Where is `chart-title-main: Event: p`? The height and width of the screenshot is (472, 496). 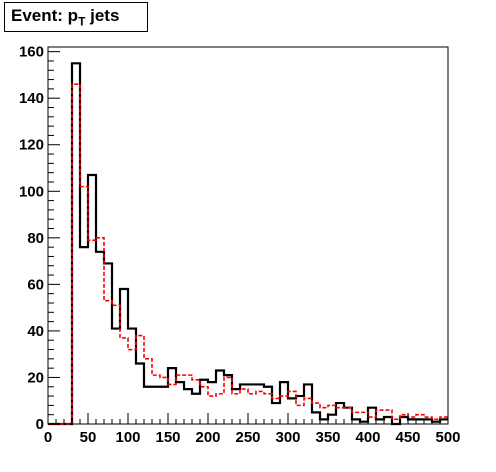 chart-title-main: Event: p is located at coordinates (45, 15).